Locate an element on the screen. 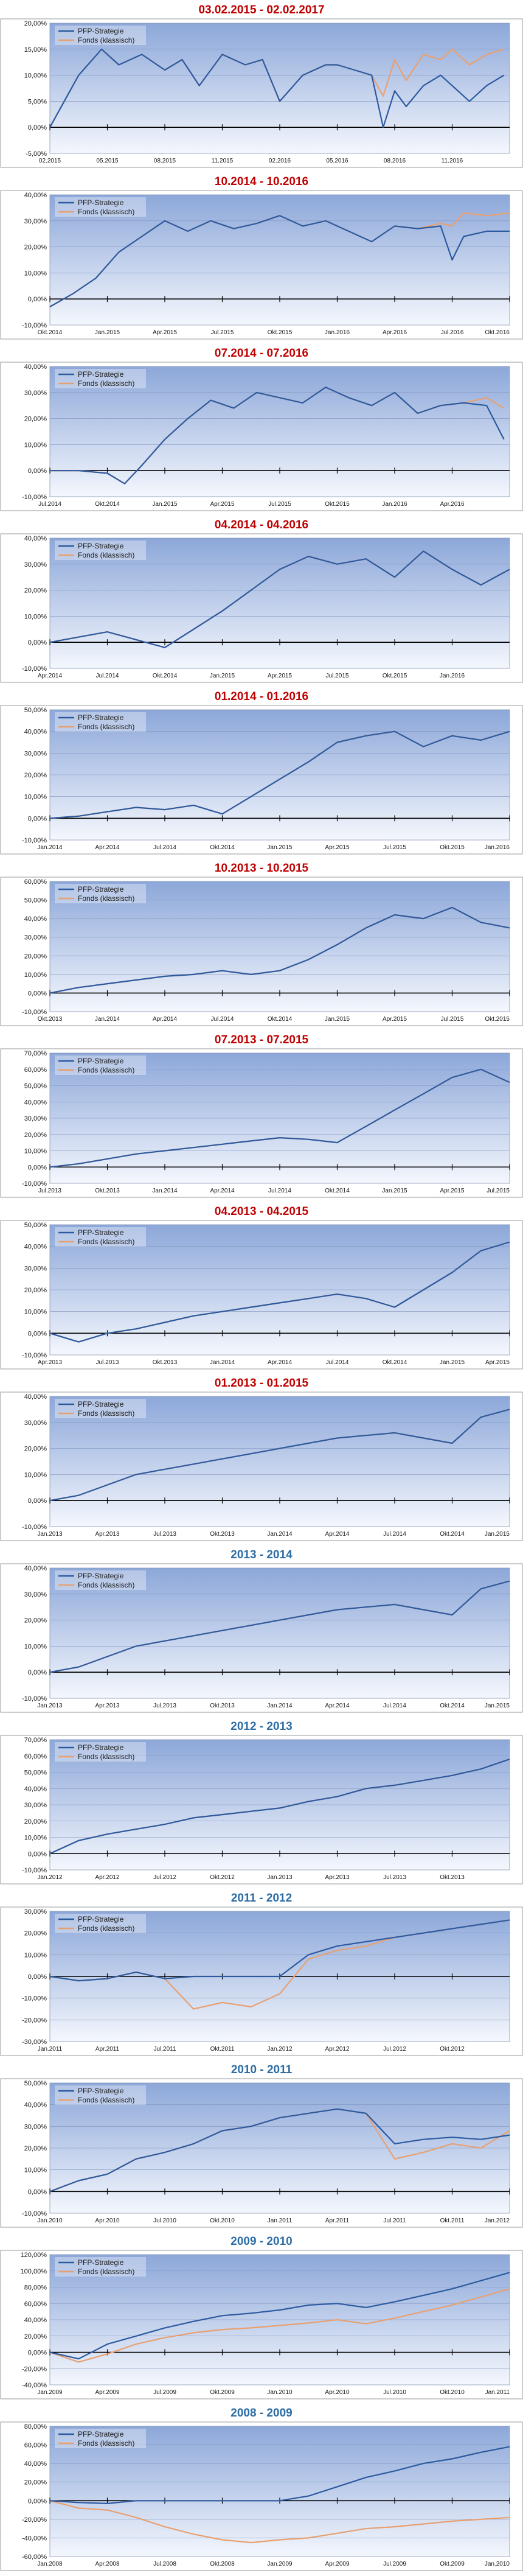 This screenshot has width=523, height=2576. x-tick-label: Jan.2011 is located at coordinates (498, 2392).